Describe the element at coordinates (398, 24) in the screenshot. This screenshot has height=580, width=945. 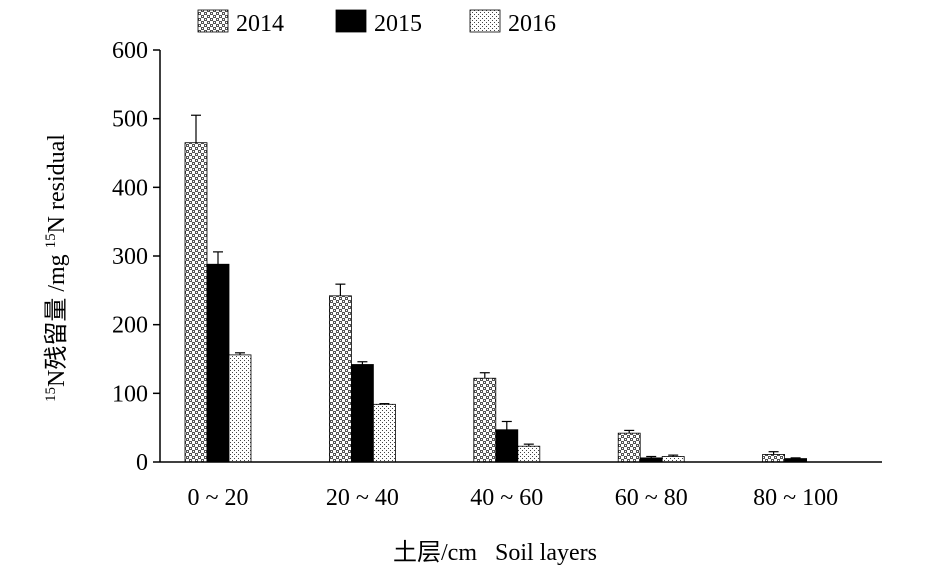
I see `legend-label-2015: 2015` at that location.